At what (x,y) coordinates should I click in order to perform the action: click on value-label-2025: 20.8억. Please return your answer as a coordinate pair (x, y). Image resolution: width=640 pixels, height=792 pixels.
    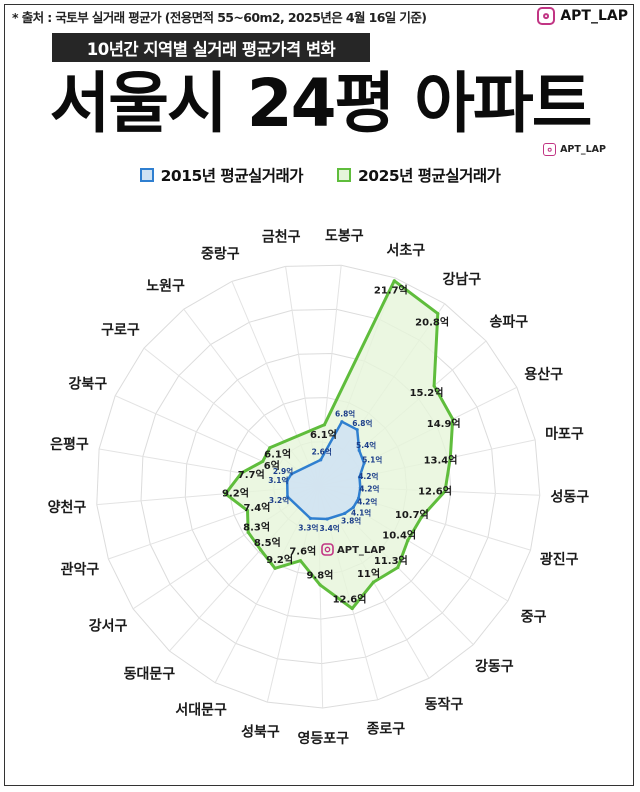
    Looking at the image, I should click on (432, 322).